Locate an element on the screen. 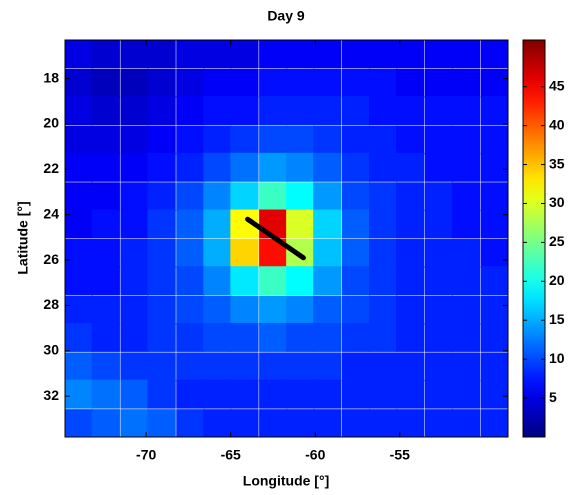 Image resolution: width=587 pixels, height=495 pixels. colorbar-tick-label: 15 is located at coordinates (557, 319).